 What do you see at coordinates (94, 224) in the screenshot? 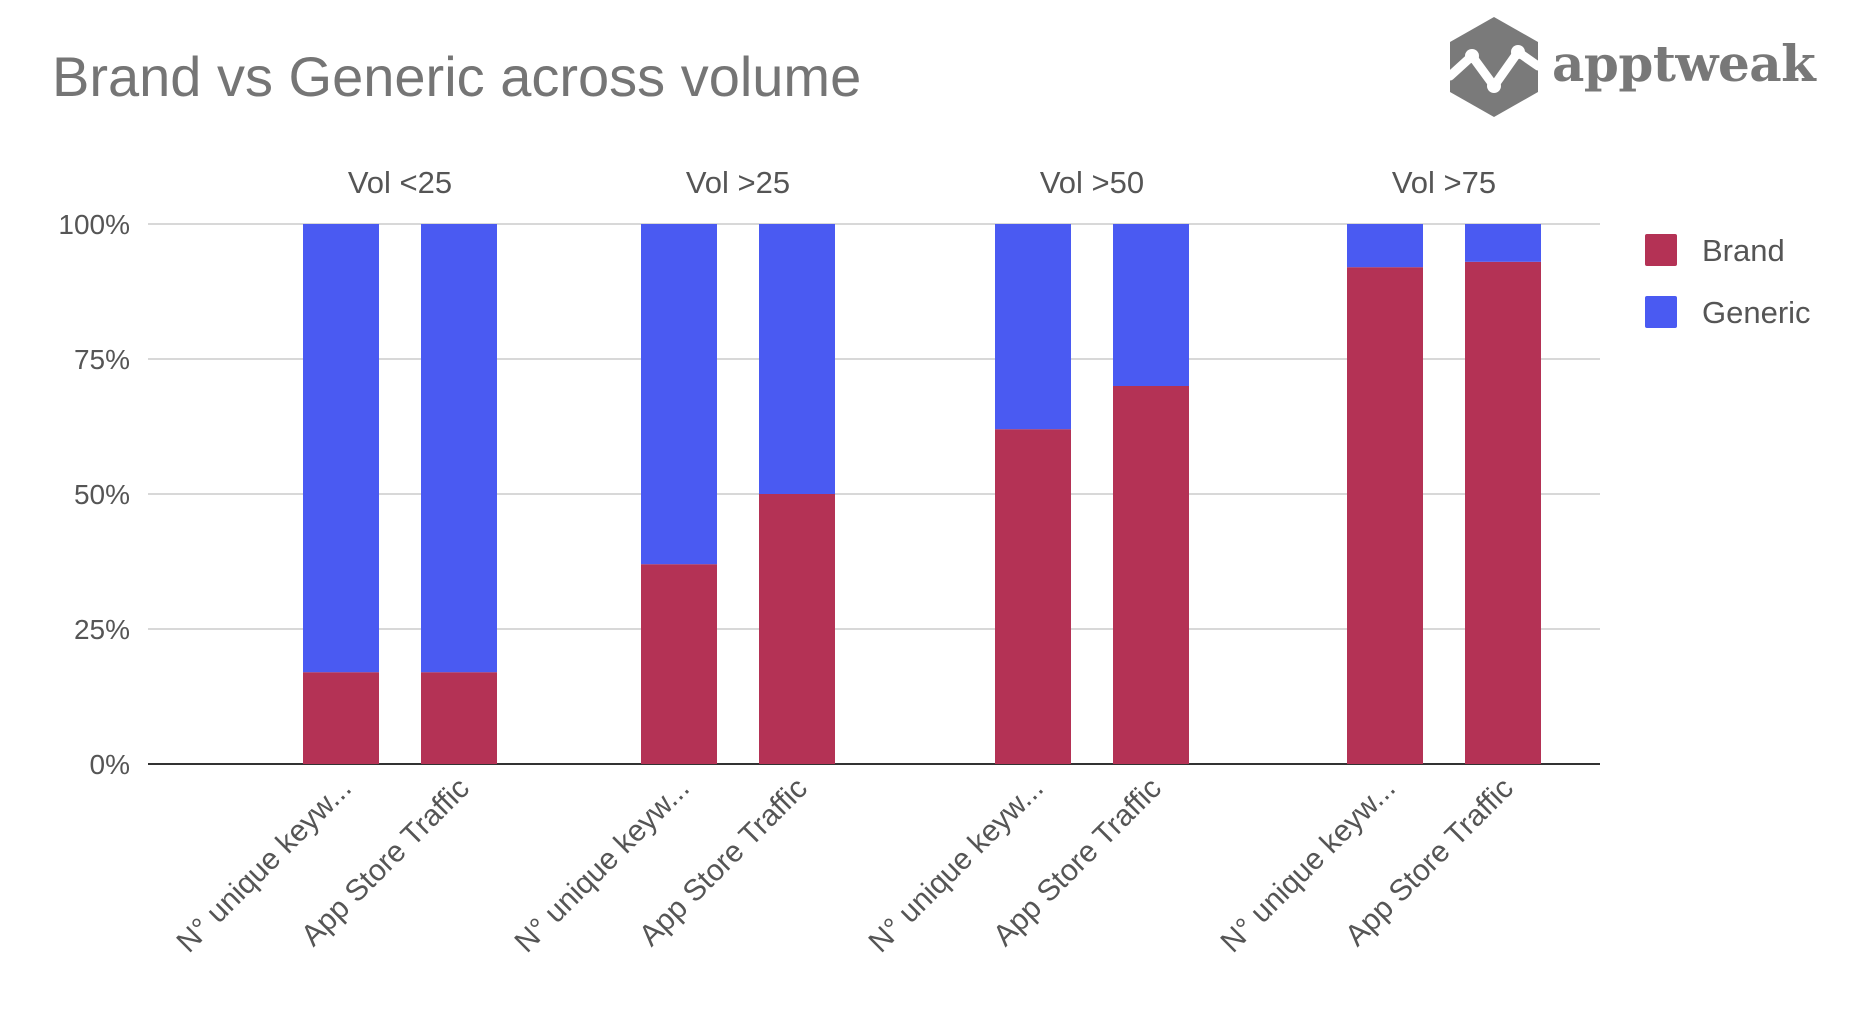
I see `y-tick-label: 100%` at bounding box center [94, 224].